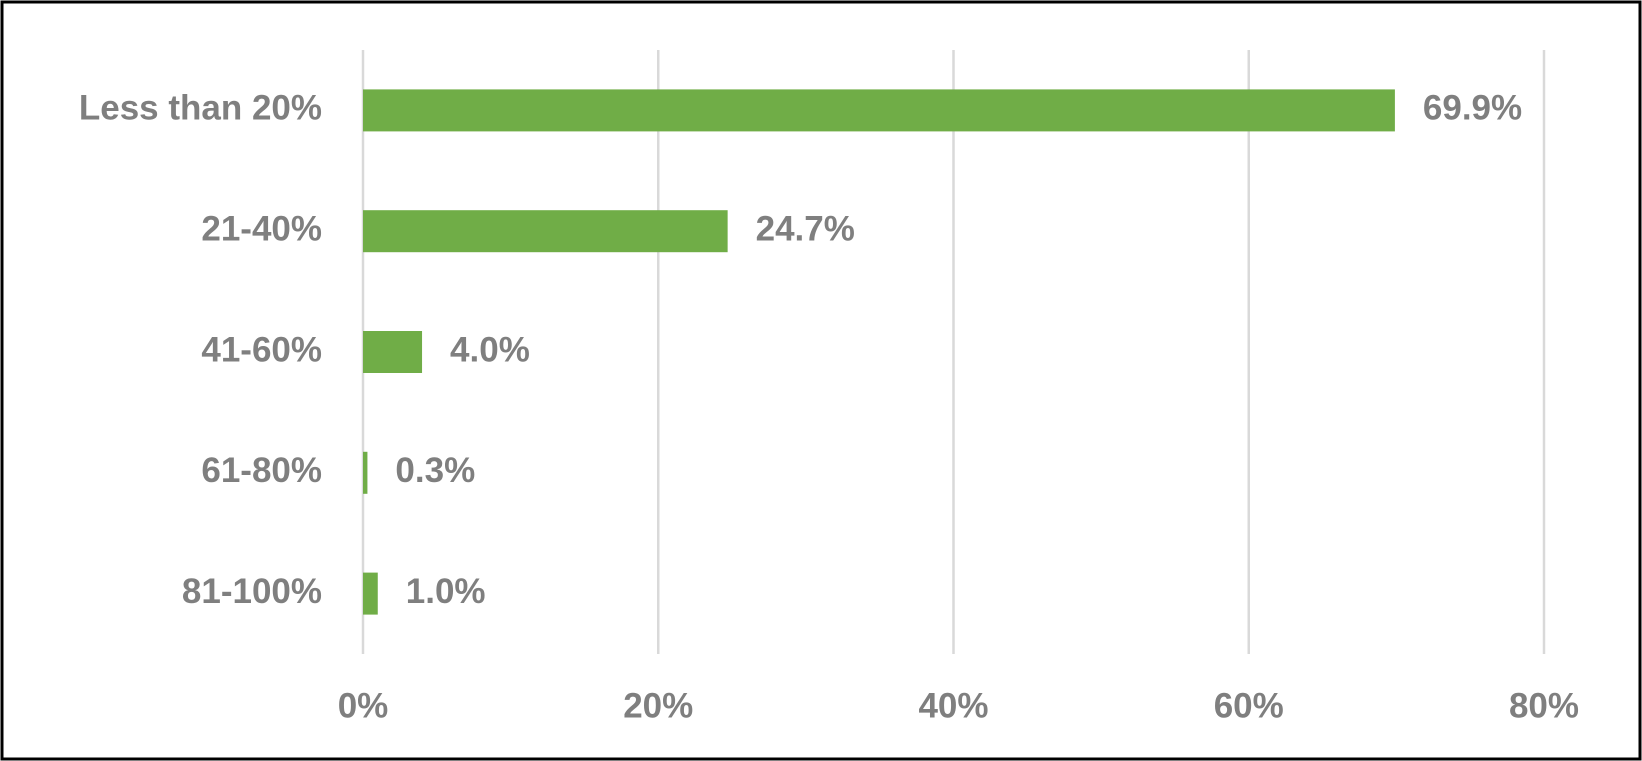 This screenshot has height=761, width=1642. Describe the element at coordinates (1249, 705) in the screenshot. I see `x-tick-label: 60%` at that location.